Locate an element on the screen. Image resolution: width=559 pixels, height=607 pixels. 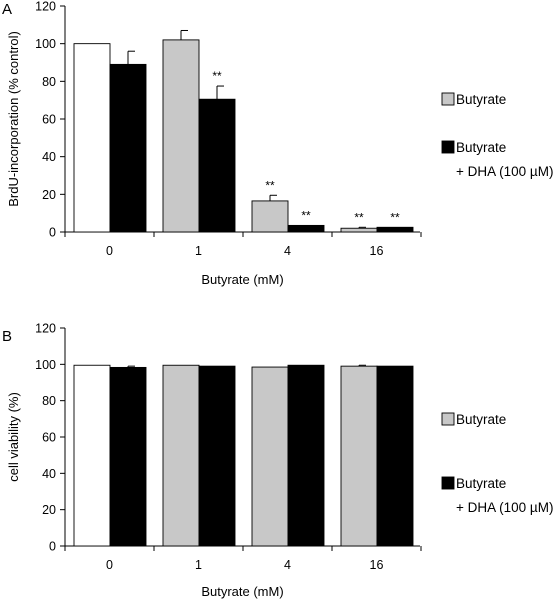
y-axis-title: BrdU-incorporation (% control) is located at coordinates (13, 119).